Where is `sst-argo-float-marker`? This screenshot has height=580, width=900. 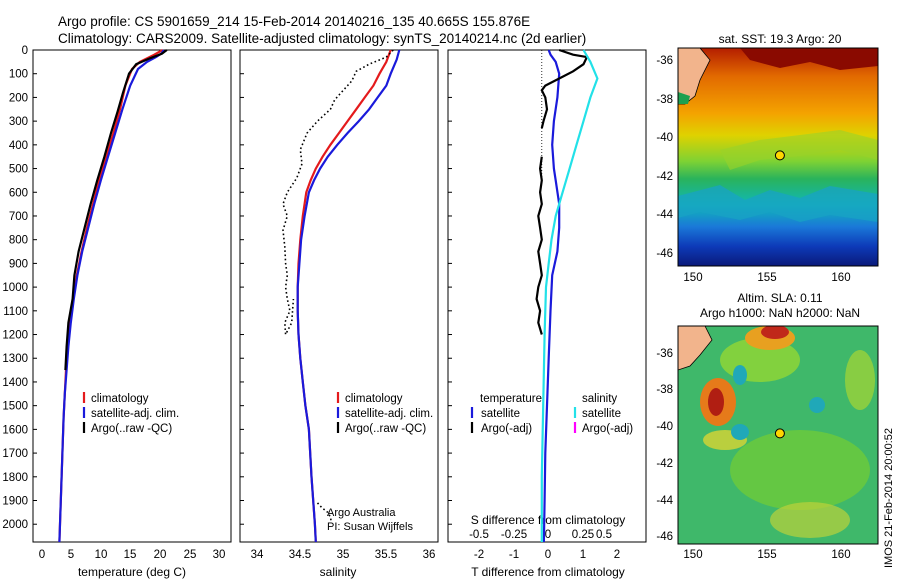
sst-argo-float-marker is located at coordinates (779, 155).